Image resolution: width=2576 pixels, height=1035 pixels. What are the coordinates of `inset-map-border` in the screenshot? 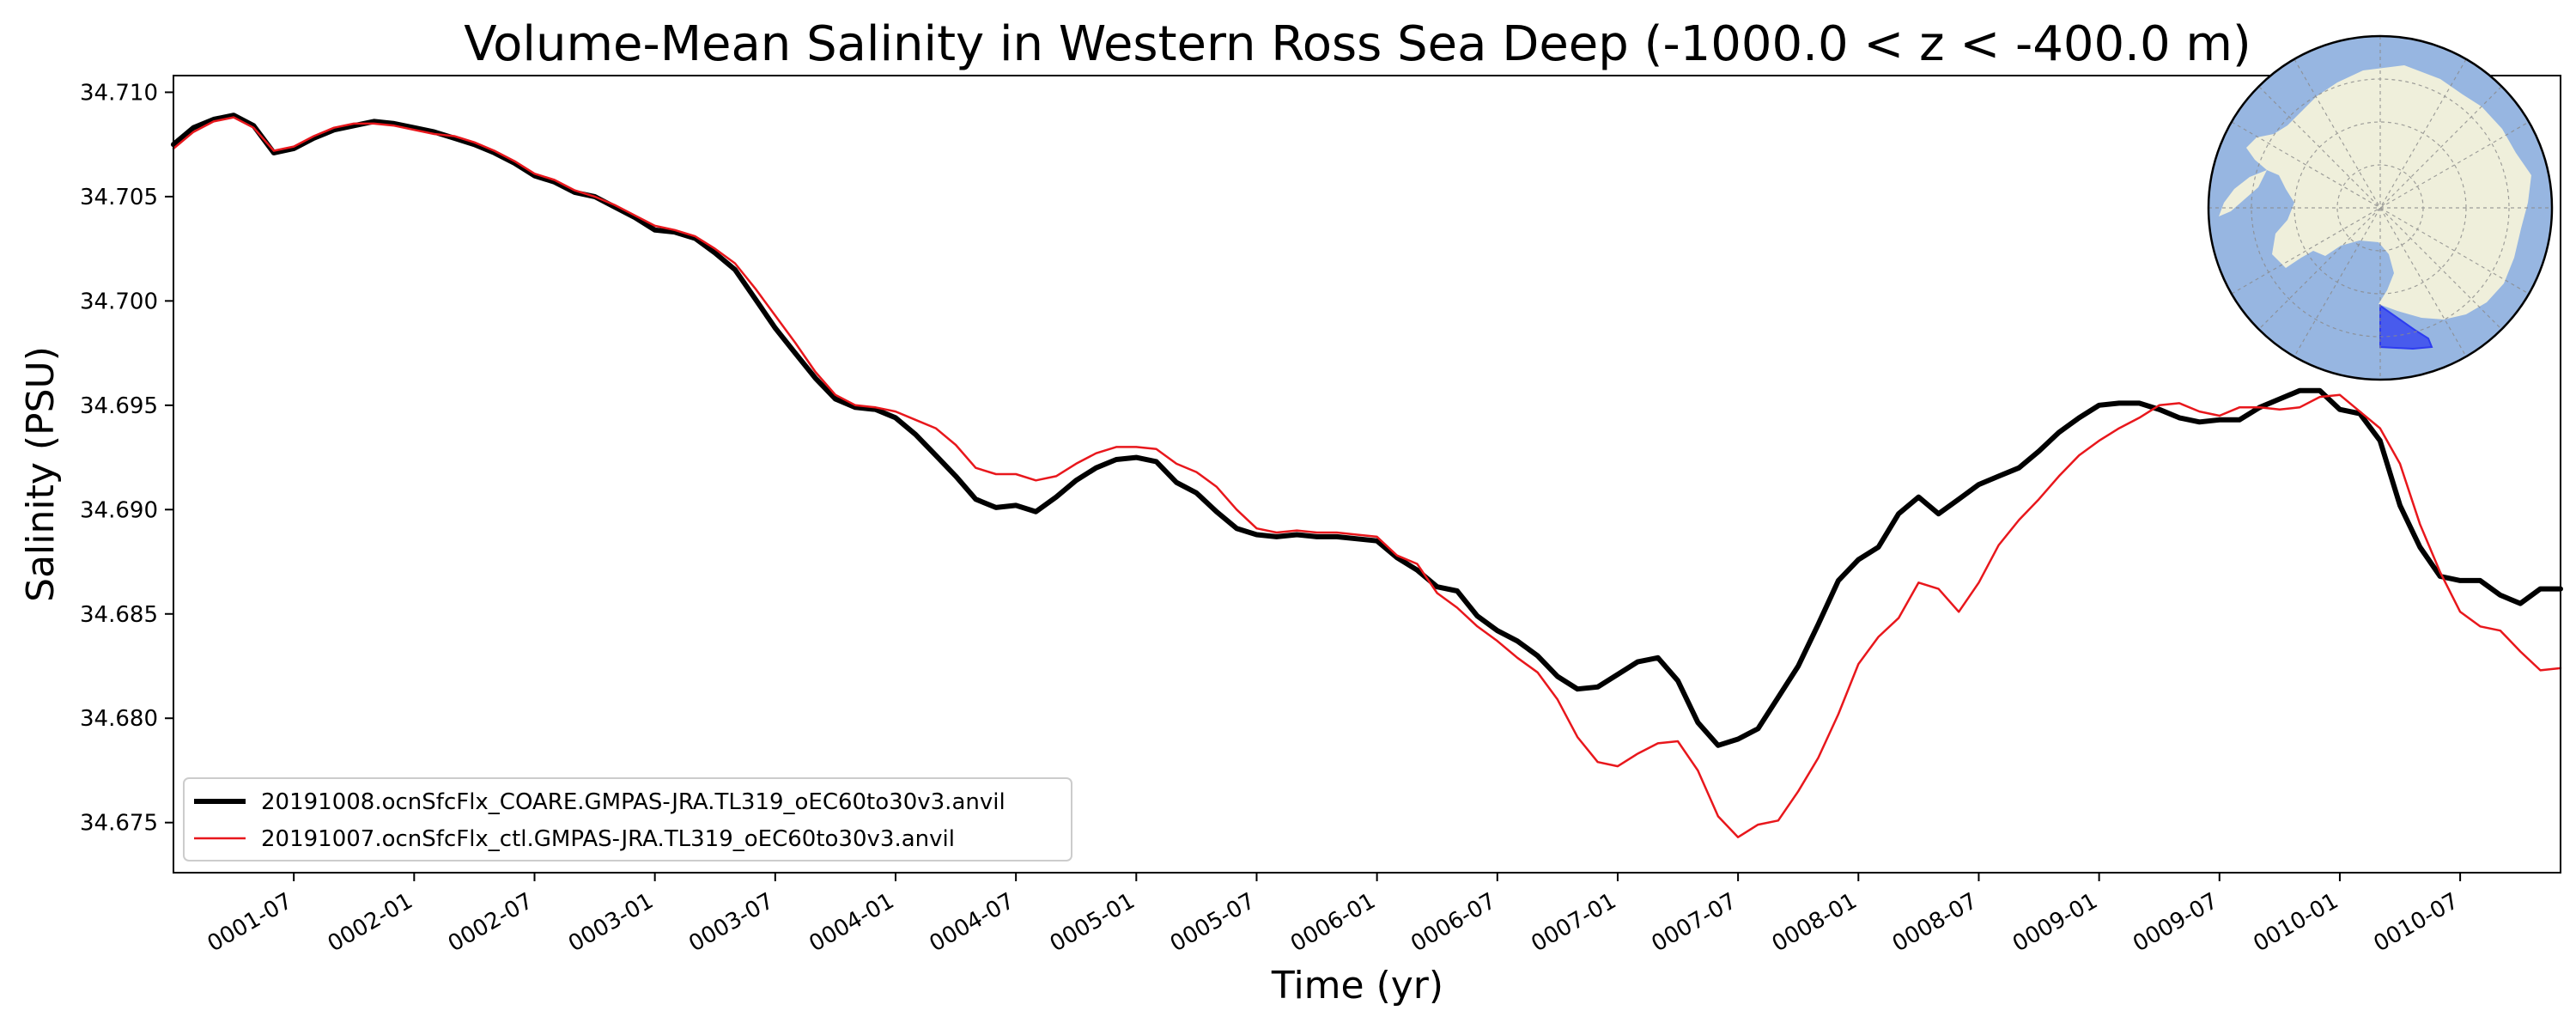 It's located at (2380, 207).